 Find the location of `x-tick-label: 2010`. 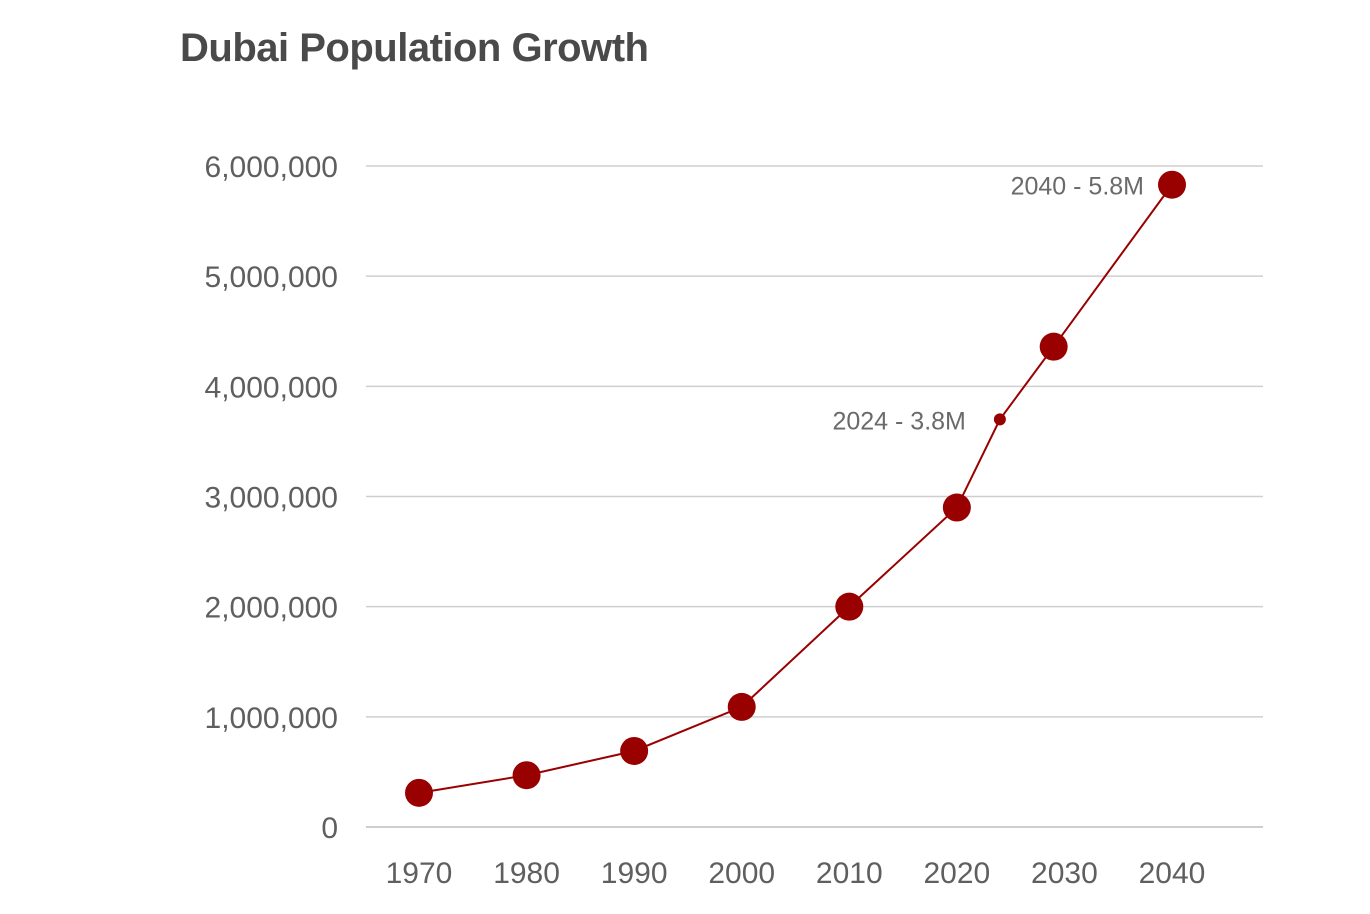

x-tick-label: 2010 is located at coordinates (849, 873).